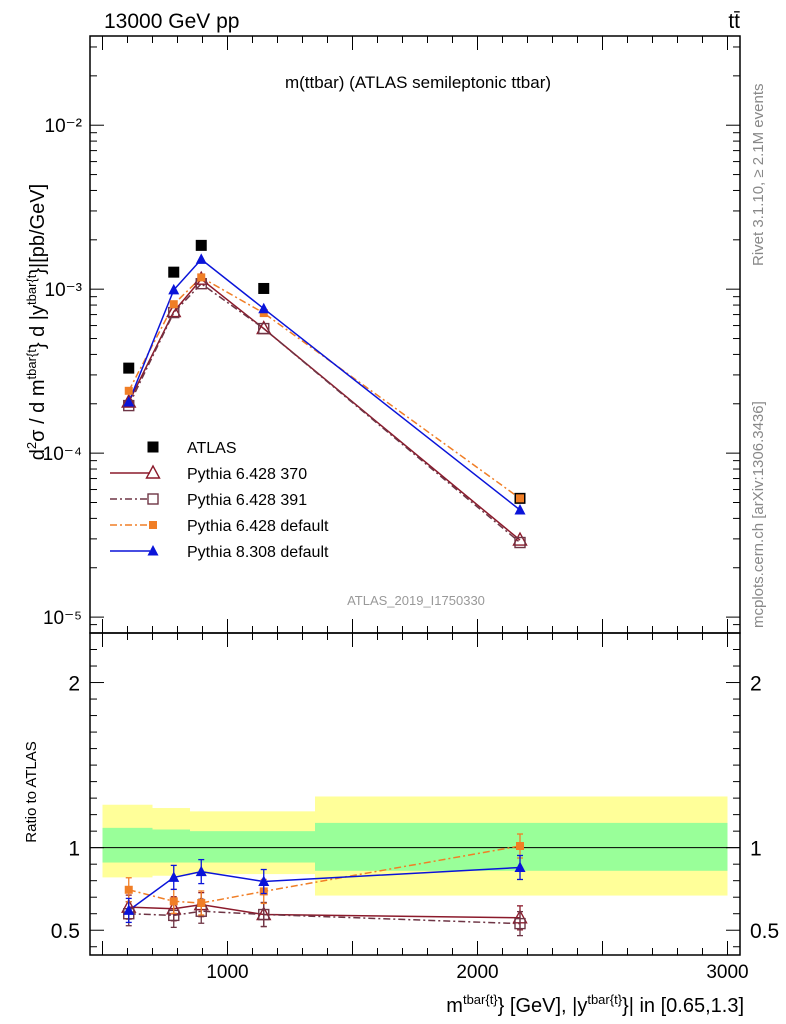 Image resolution: width=786 pixels, height=1024 pixels. What do you see at coordinates (128, 889) in the screenshot?
I see `ratio-marker-s2-p0` at bounding box center [128, 889].